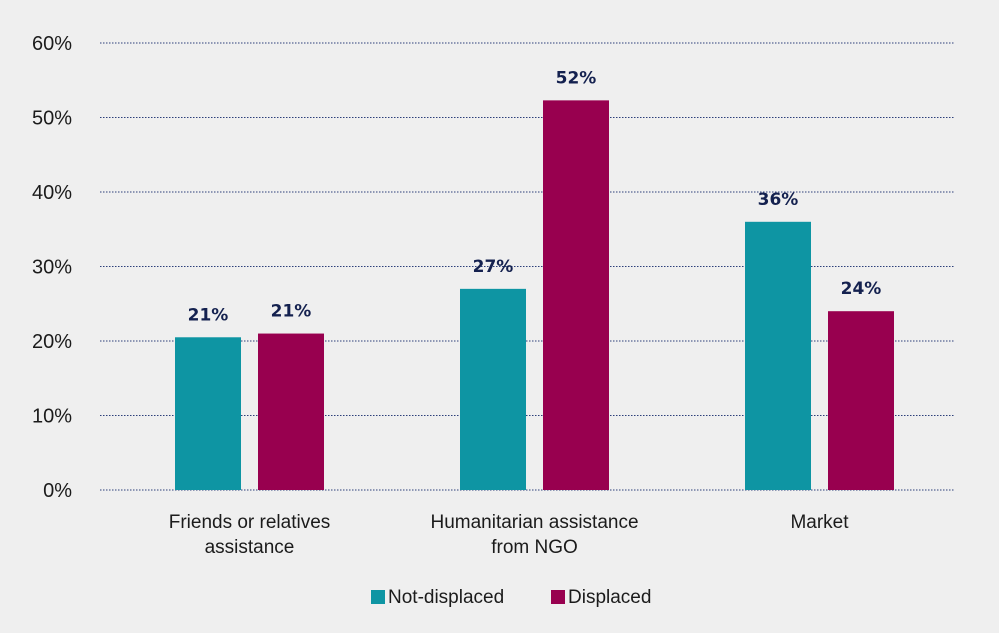 This screenshot has width=999, height=633. Describe the element at coordinates (52, 193) in the screenshot. I see `y-tick-label: 40%` at that location.